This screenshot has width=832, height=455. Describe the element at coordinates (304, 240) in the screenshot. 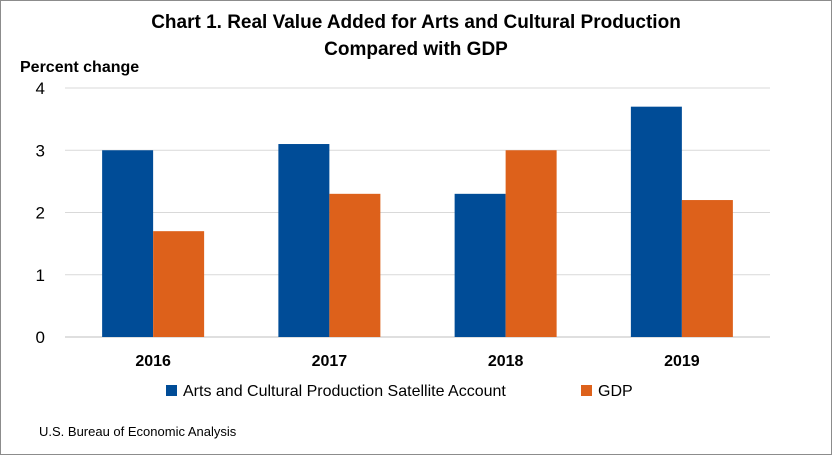

I see `bar-arts-2017` at that location.